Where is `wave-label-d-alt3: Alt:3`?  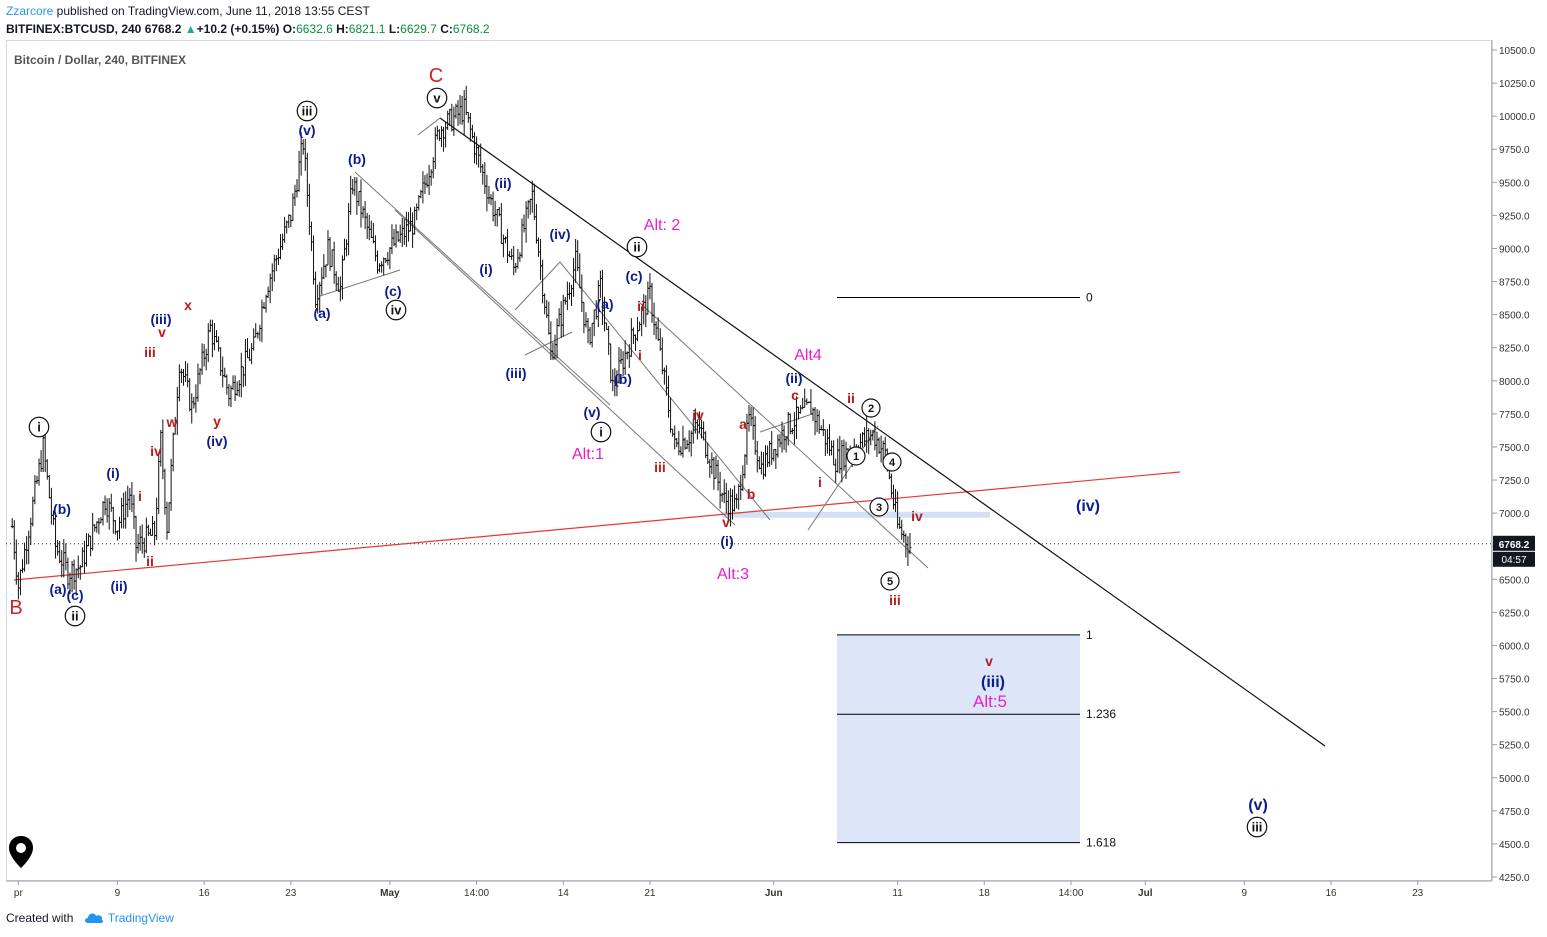
wave-label-d-alt3: Alt:3 is located at coordinates (733, 574).